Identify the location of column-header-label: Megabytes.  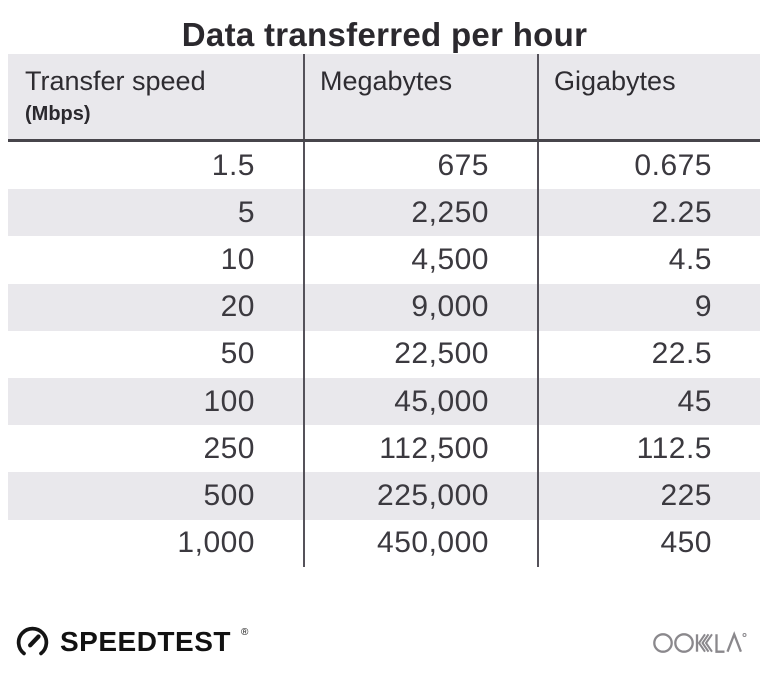
(386, 81).